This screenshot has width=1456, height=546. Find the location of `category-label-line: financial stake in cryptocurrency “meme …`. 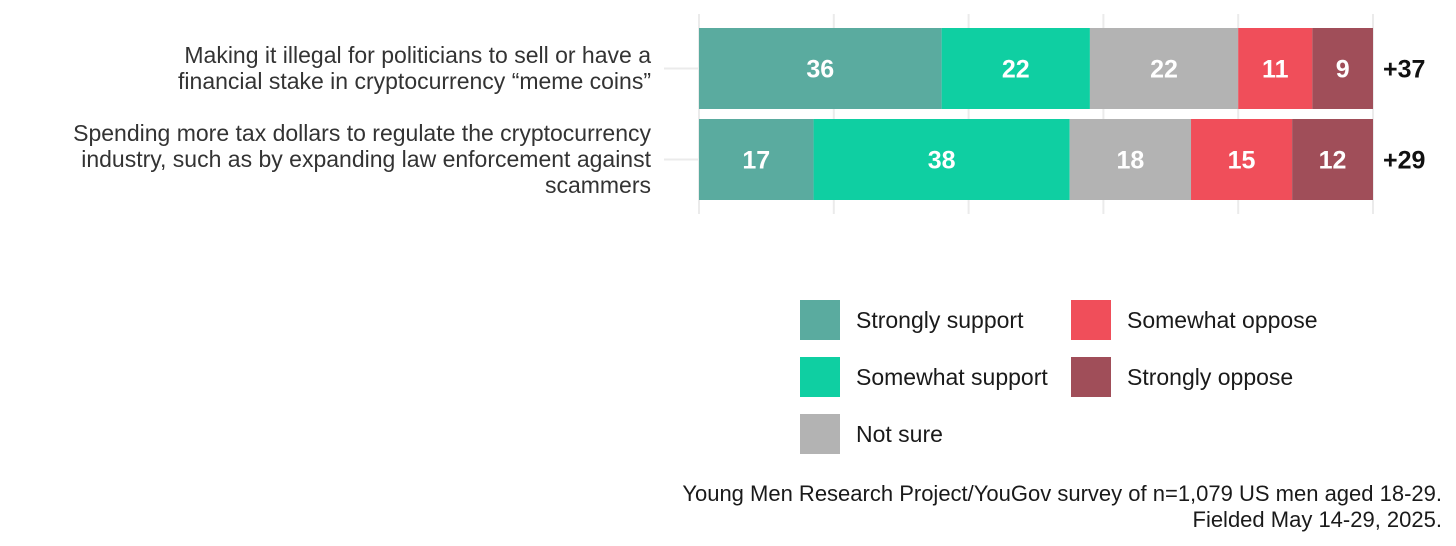

category-label-line: financial stake in cryptocurrency “meme … is located at coordinates (414, 80).